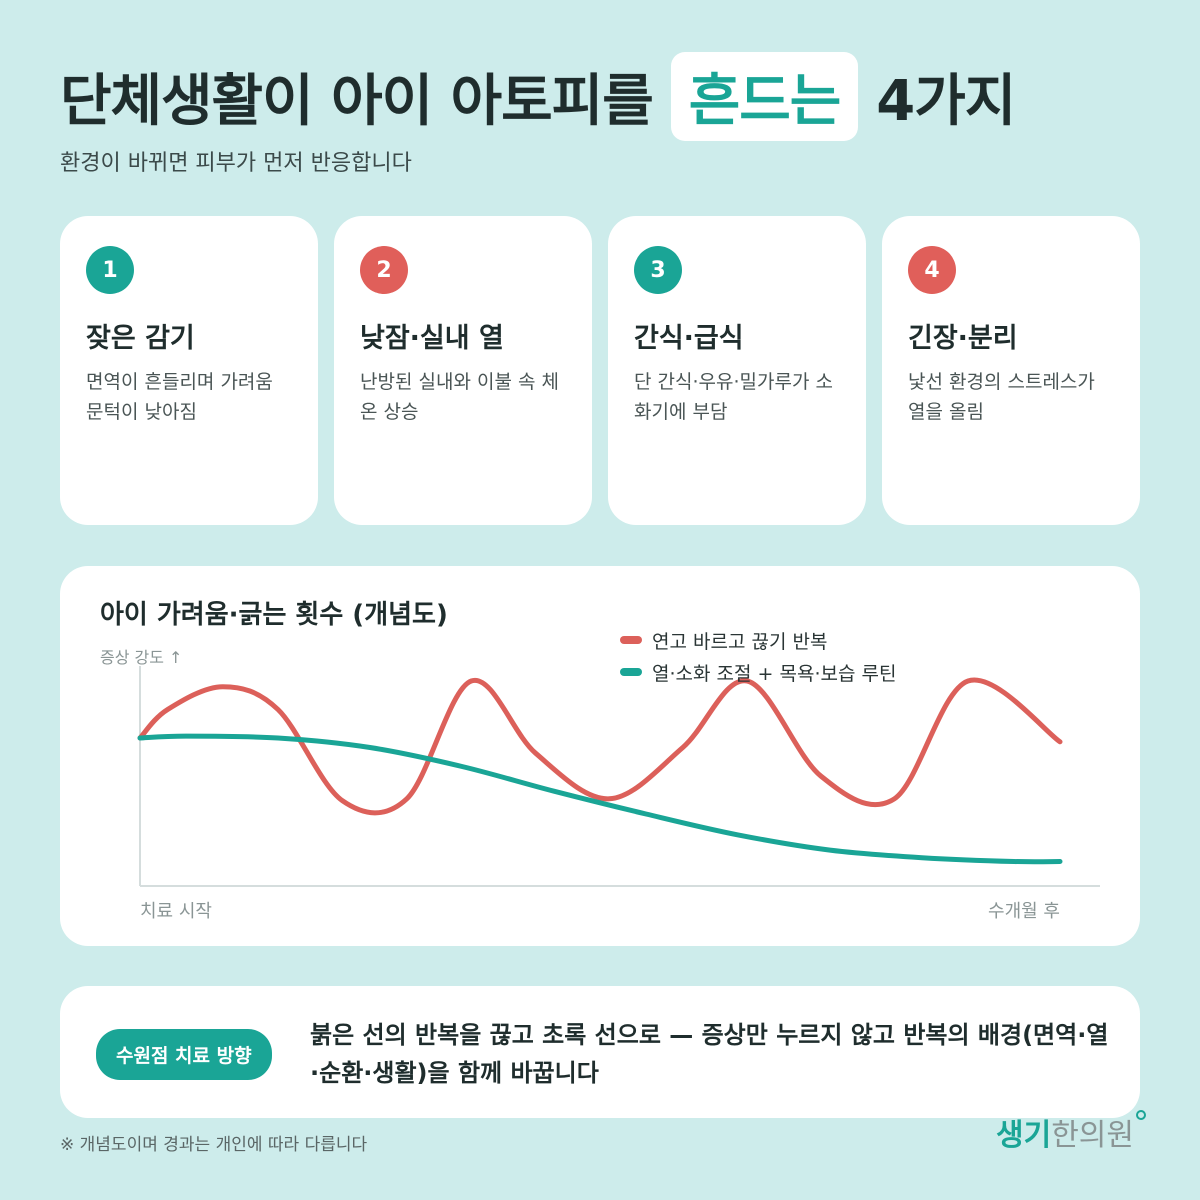  I want to click on number-badge: 4, so click(932, 270).